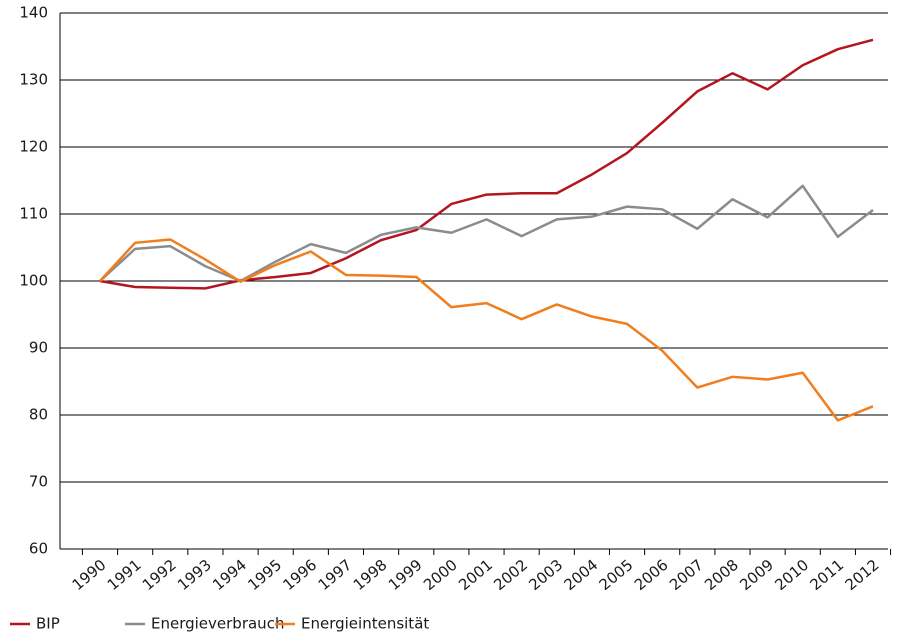 The height and width of the screenshot is (635, 897). I want to click on y-tick-label: 60, so click(38, 549).